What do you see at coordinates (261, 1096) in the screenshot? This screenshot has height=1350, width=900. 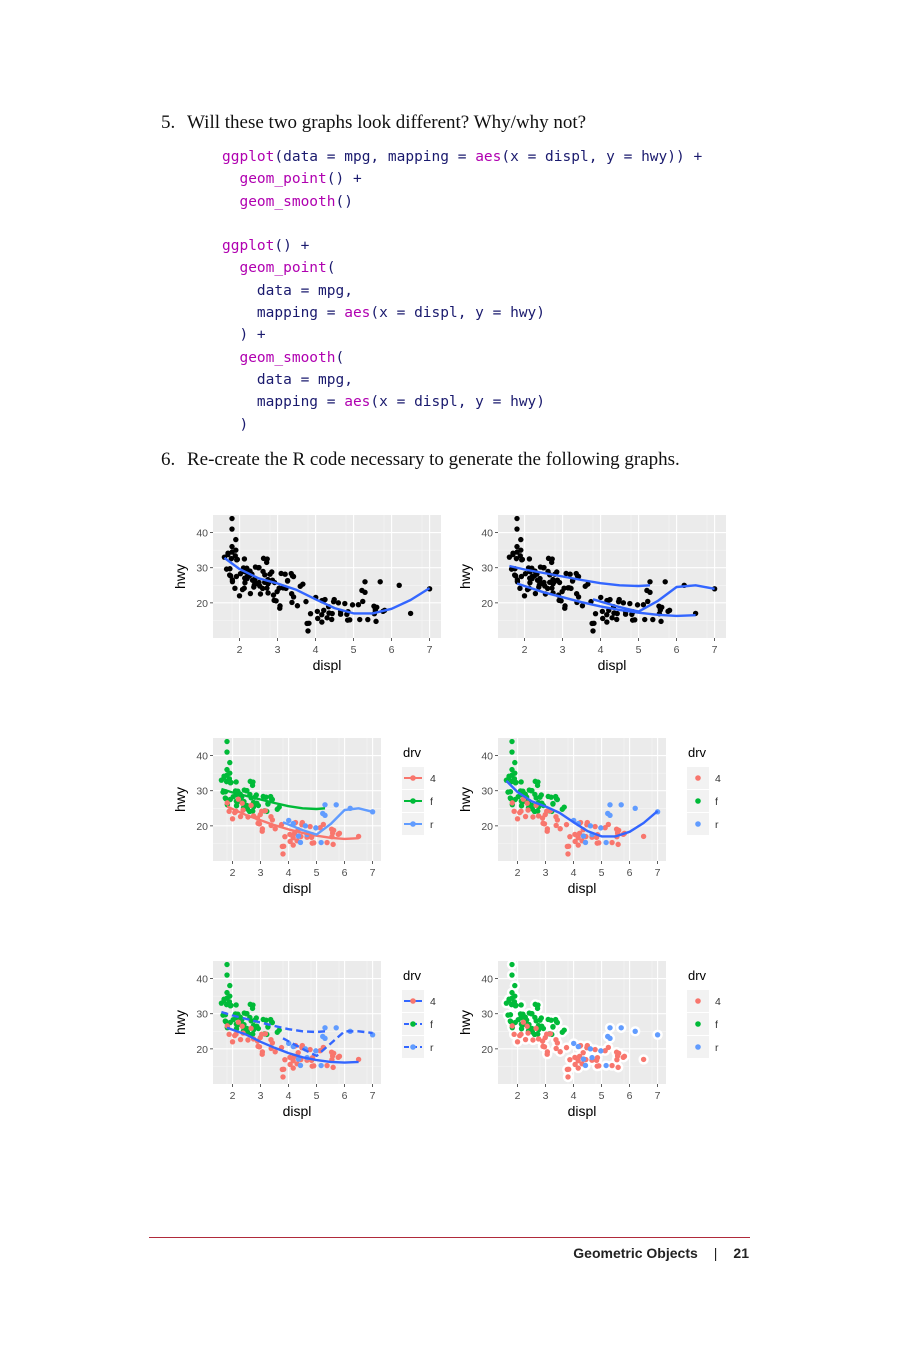 I see `x-tick-label: 3` at bounding box center [261, 1096].